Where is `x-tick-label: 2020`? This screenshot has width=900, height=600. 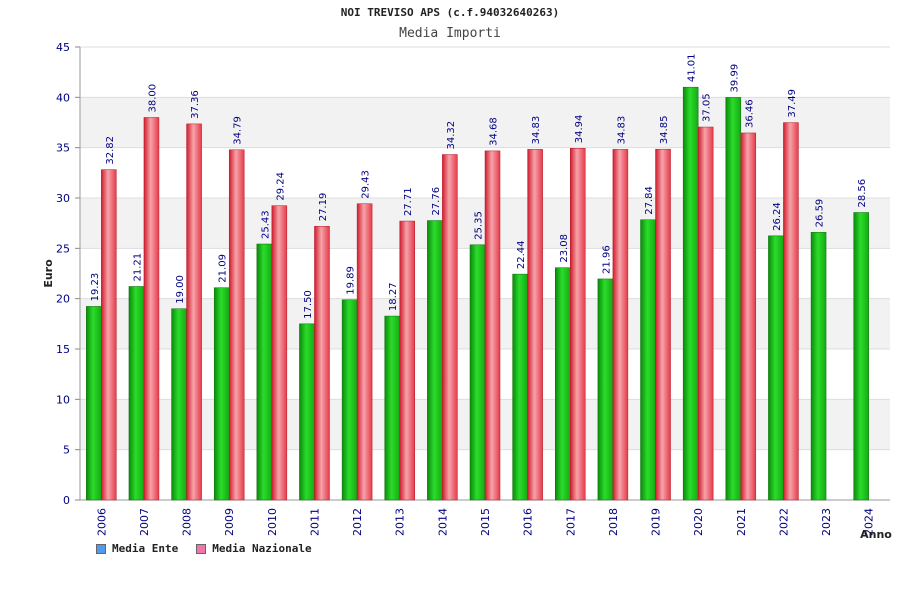
x-tick-label: 2020 is located at coordinates (698, 522).